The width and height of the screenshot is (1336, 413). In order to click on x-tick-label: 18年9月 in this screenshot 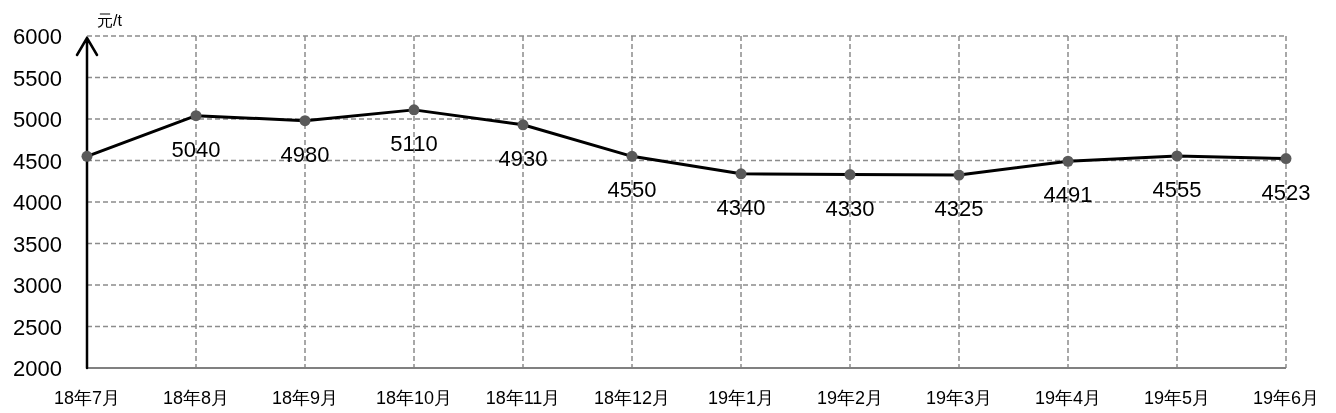, I will do `click(305, 398)`.